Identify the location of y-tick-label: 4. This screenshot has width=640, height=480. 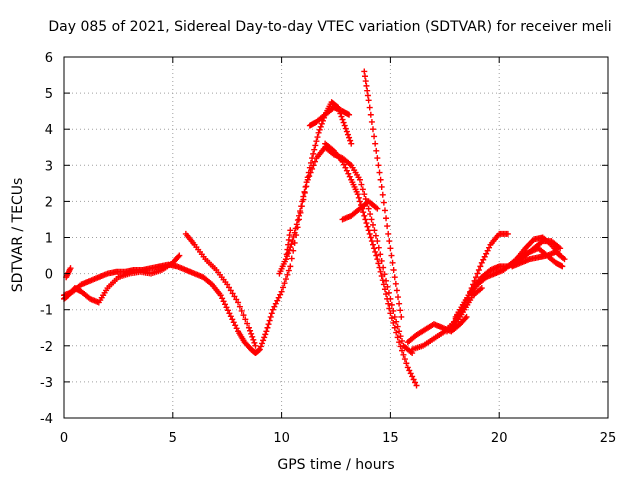
(49, 130).